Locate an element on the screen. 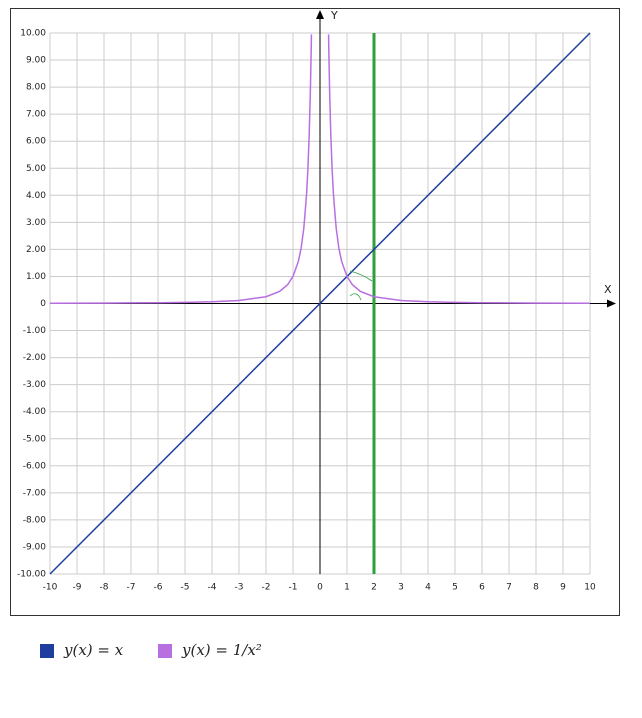  angle-marks is located at coordinates (361, 285).